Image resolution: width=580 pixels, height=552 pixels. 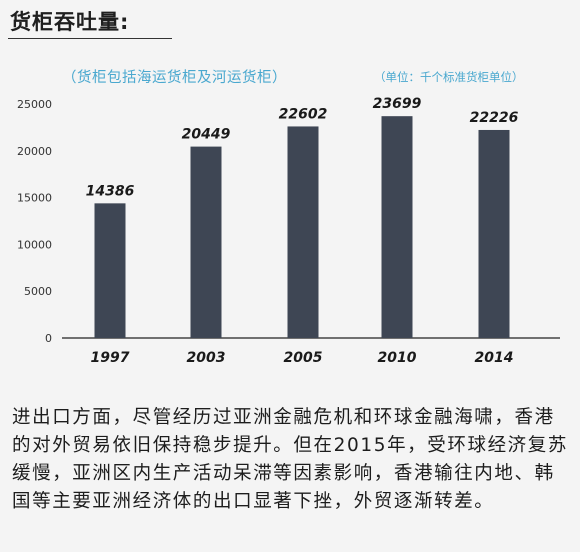 I want to click on x-tick-label: 2003, so click(x=206, y=358).